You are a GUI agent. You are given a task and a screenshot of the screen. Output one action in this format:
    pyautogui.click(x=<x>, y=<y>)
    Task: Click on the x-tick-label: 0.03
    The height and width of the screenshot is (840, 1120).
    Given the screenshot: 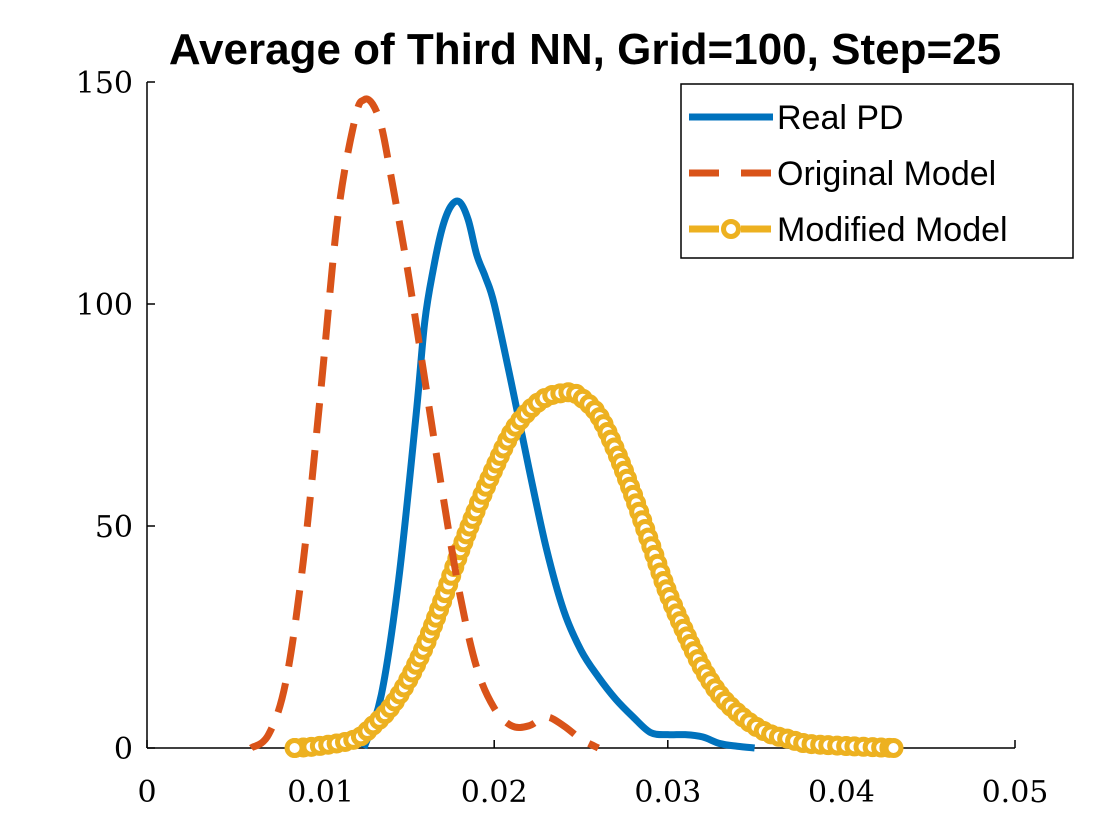 What is the action you would take?
    pyautogui.click(x=667, y=792)
    